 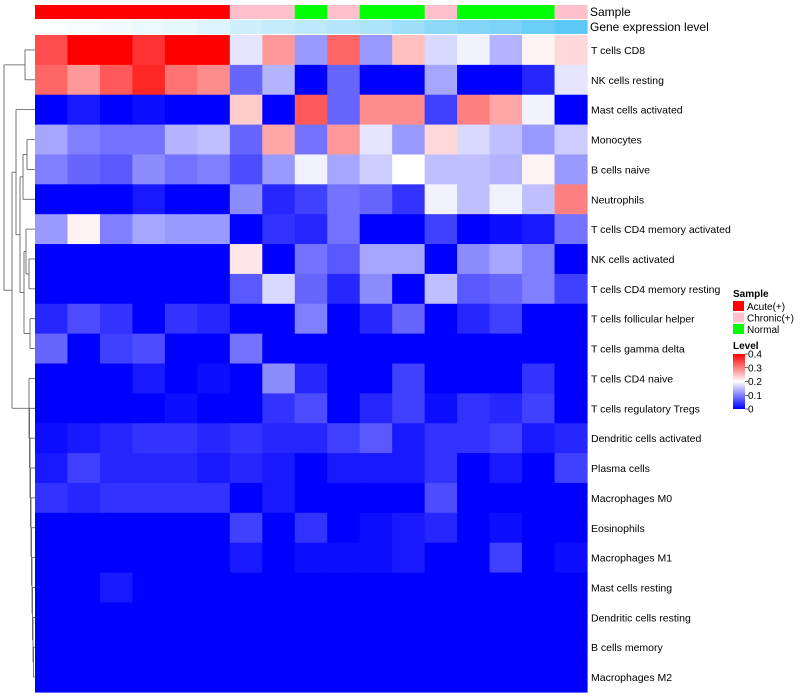 What do you see at coordinates (739, 381) in the screenshot?
I see `level-colorbar` at bounding box center [739, 381].